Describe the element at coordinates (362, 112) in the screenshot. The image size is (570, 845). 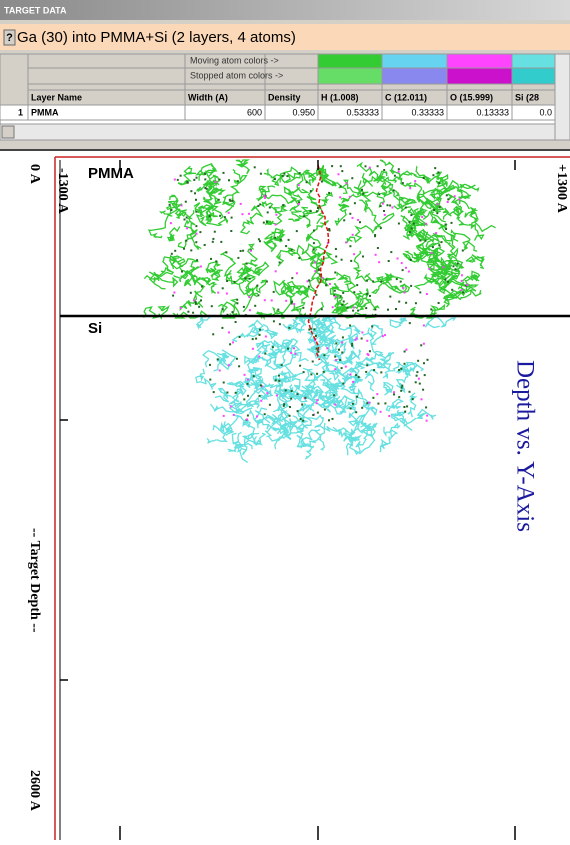
I see `table-cell: 0.53333` at that location.